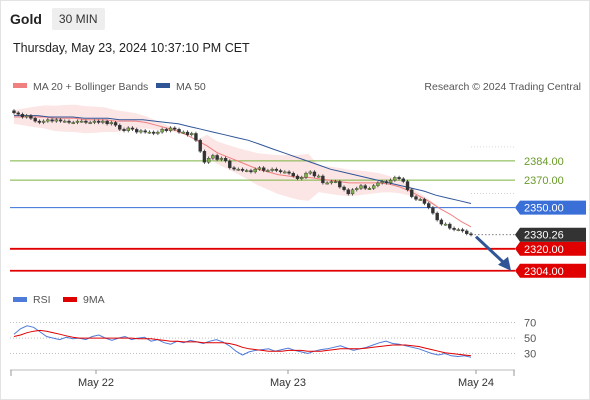 The image size is (590, 400). Describe the element at coordinates (96, 383) in the screenshot. I see `x-tick-label: May 22` at that location.